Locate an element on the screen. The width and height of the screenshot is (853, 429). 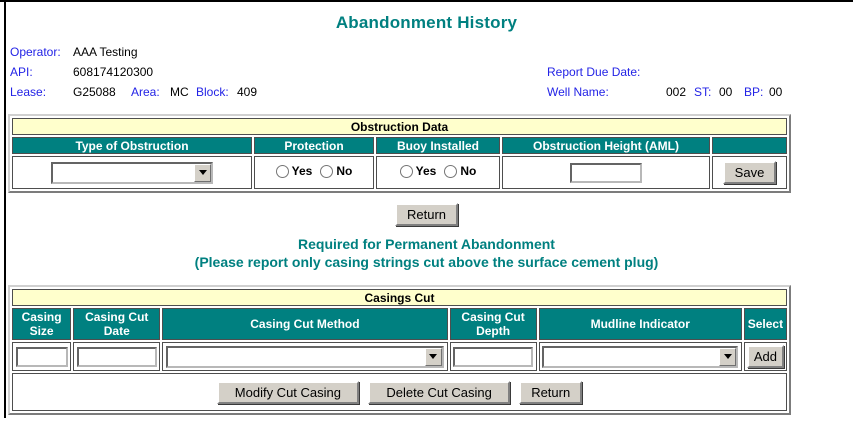
type-of-obstruction-cell is located at coordinates (132, 172).